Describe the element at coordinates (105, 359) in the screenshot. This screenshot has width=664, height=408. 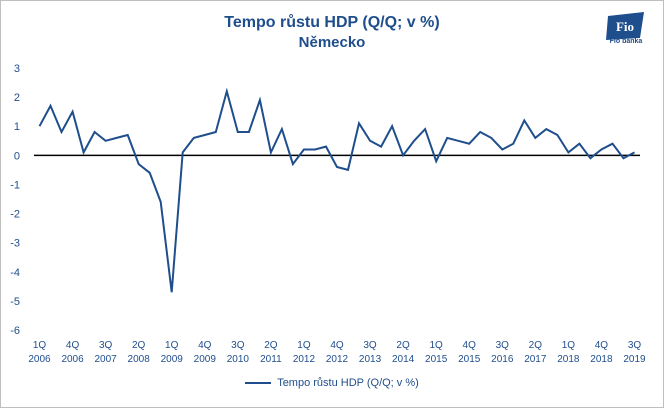
I see `x-tick-label-year: 2007` at that location.